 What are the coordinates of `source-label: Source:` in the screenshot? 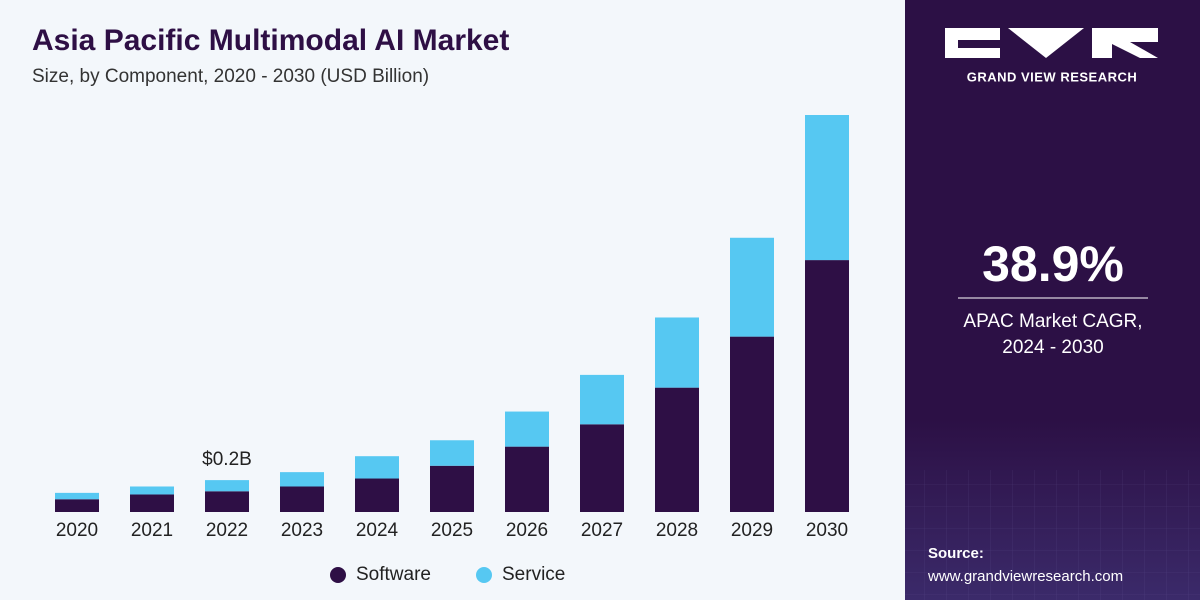 It's located at (956, 553).